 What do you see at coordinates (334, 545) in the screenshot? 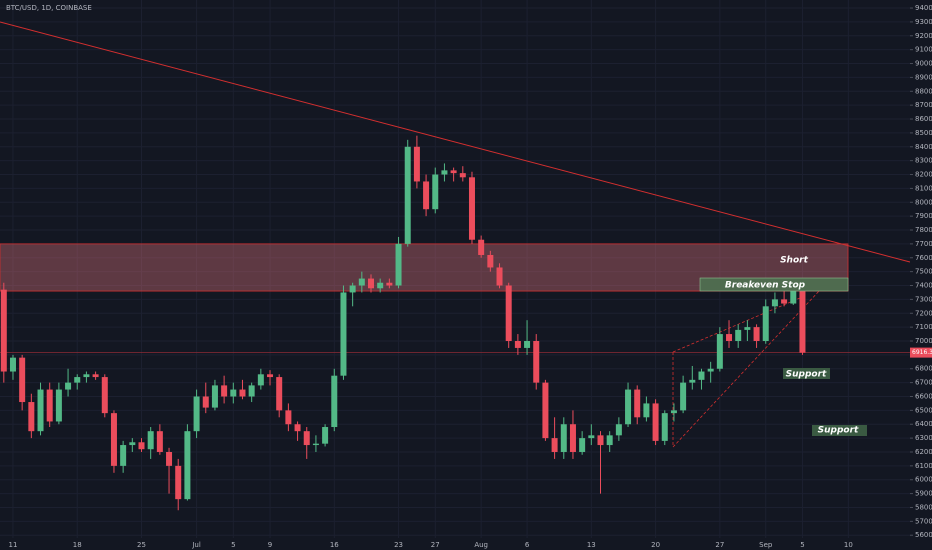
I see `x-tick-label: 16` at bounding box center [334, 545].